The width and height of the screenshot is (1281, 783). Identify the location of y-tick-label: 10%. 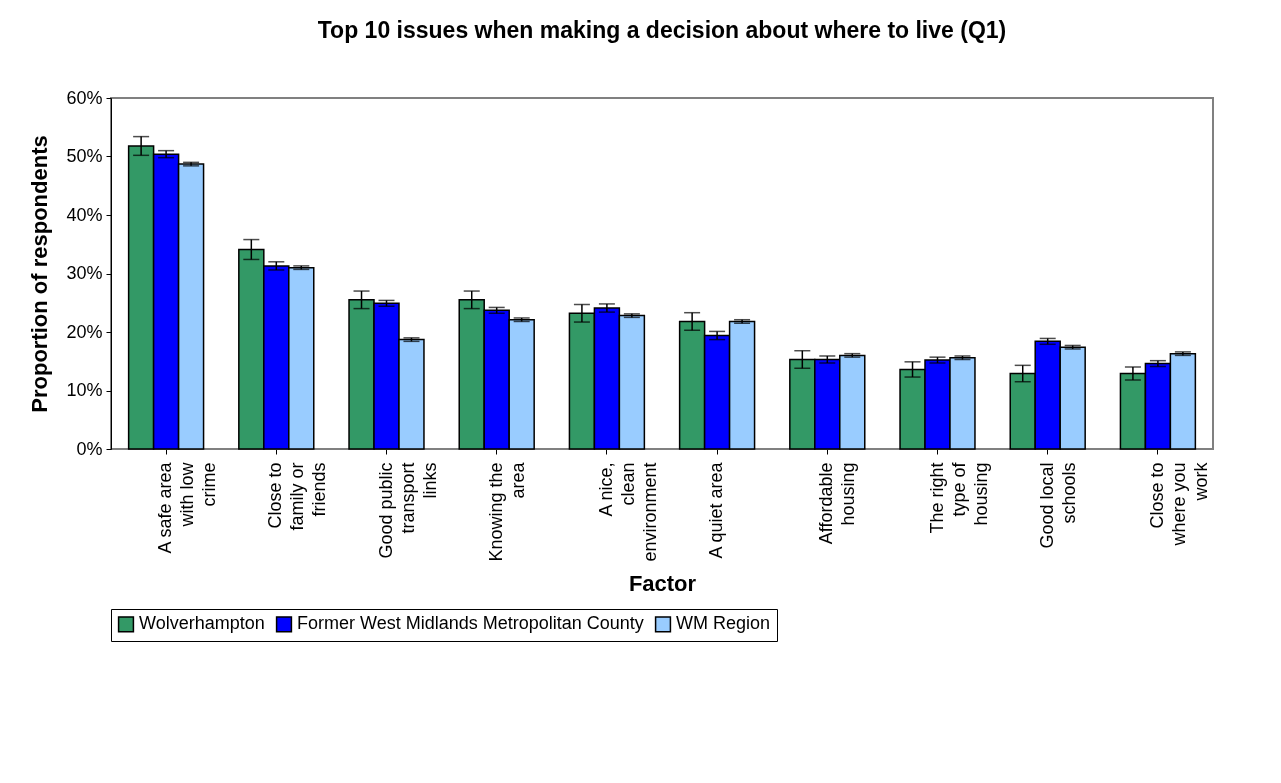
(84, 390).